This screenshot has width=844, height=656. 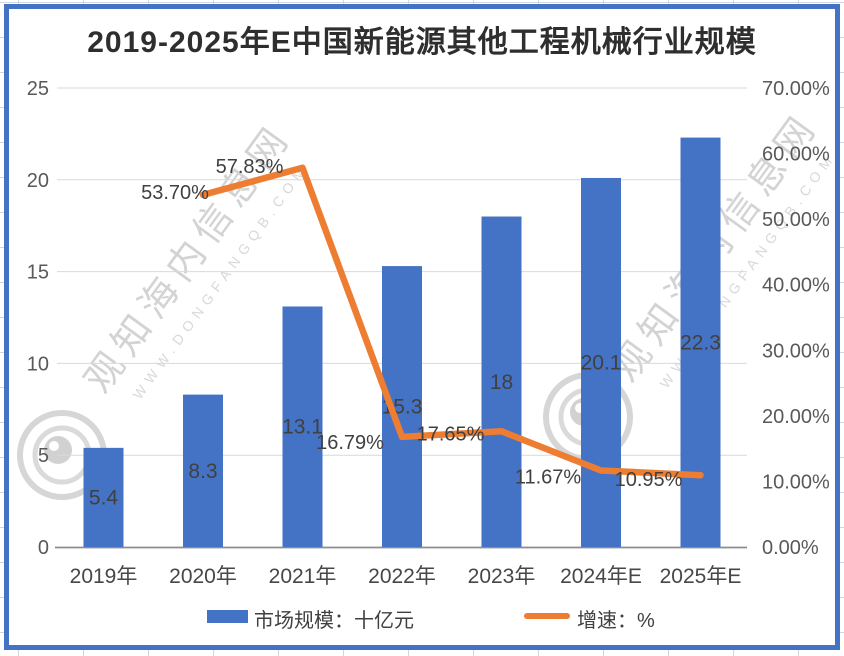 What do you see at coordinates (43, 456) in the screenshot?
I see `left-axis-tick: 5` at bounding box center [43, 456].